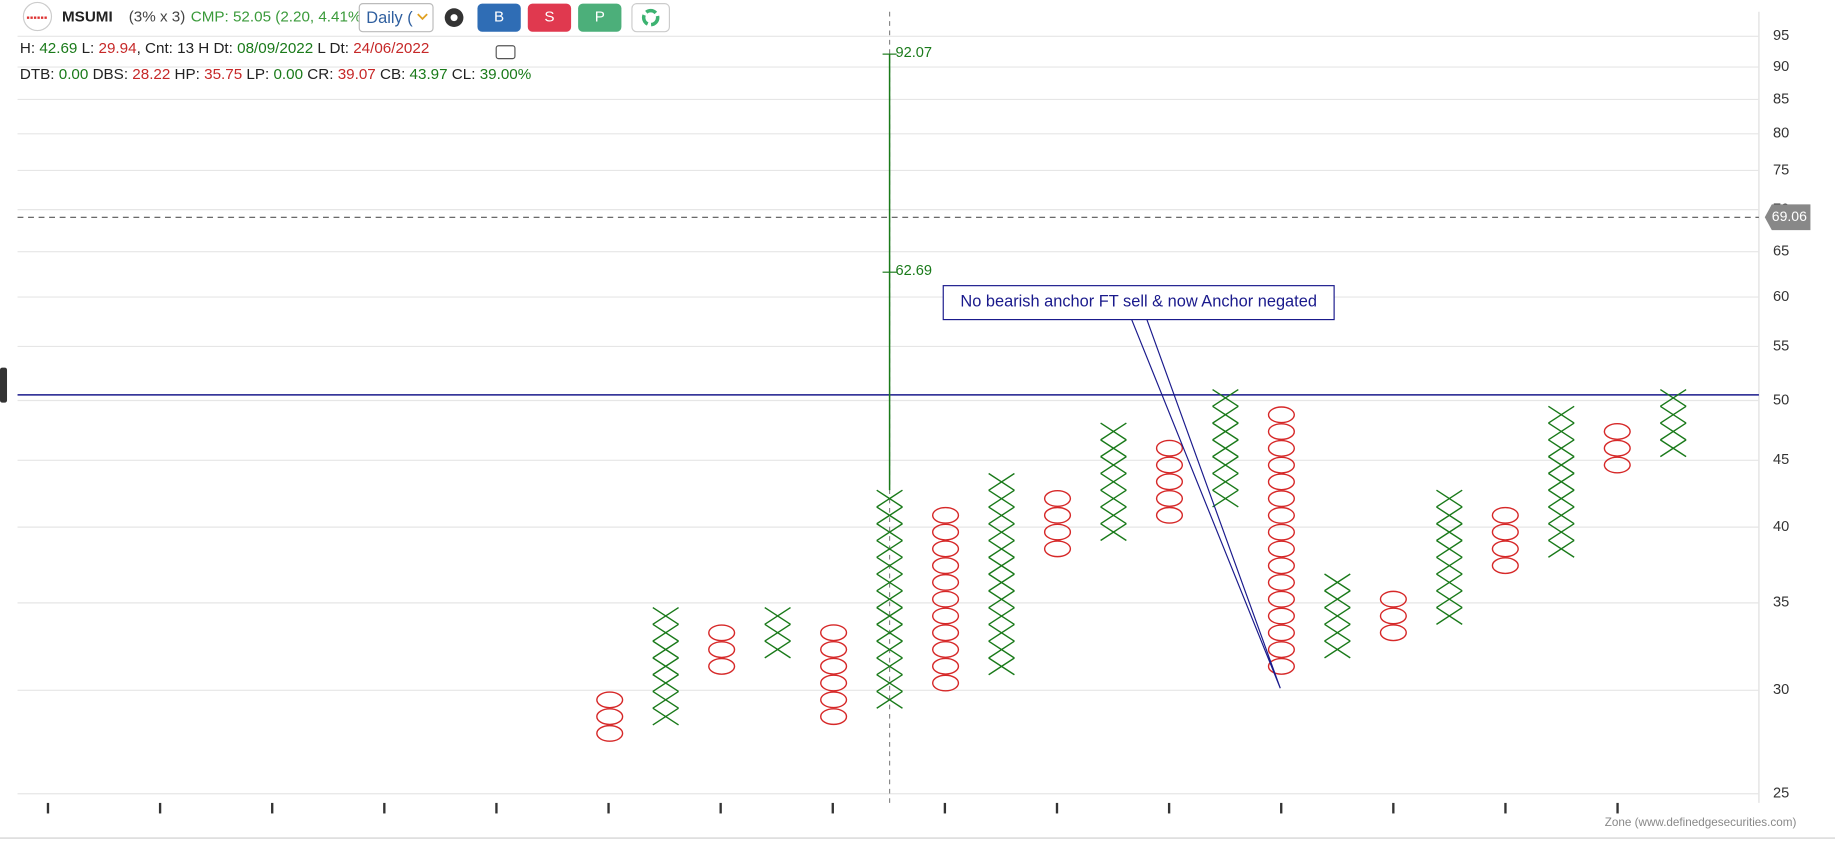 The width and height of the screenshot is (1835, 851). I want to click on y-tick-label: 95, so click(1781, 36).